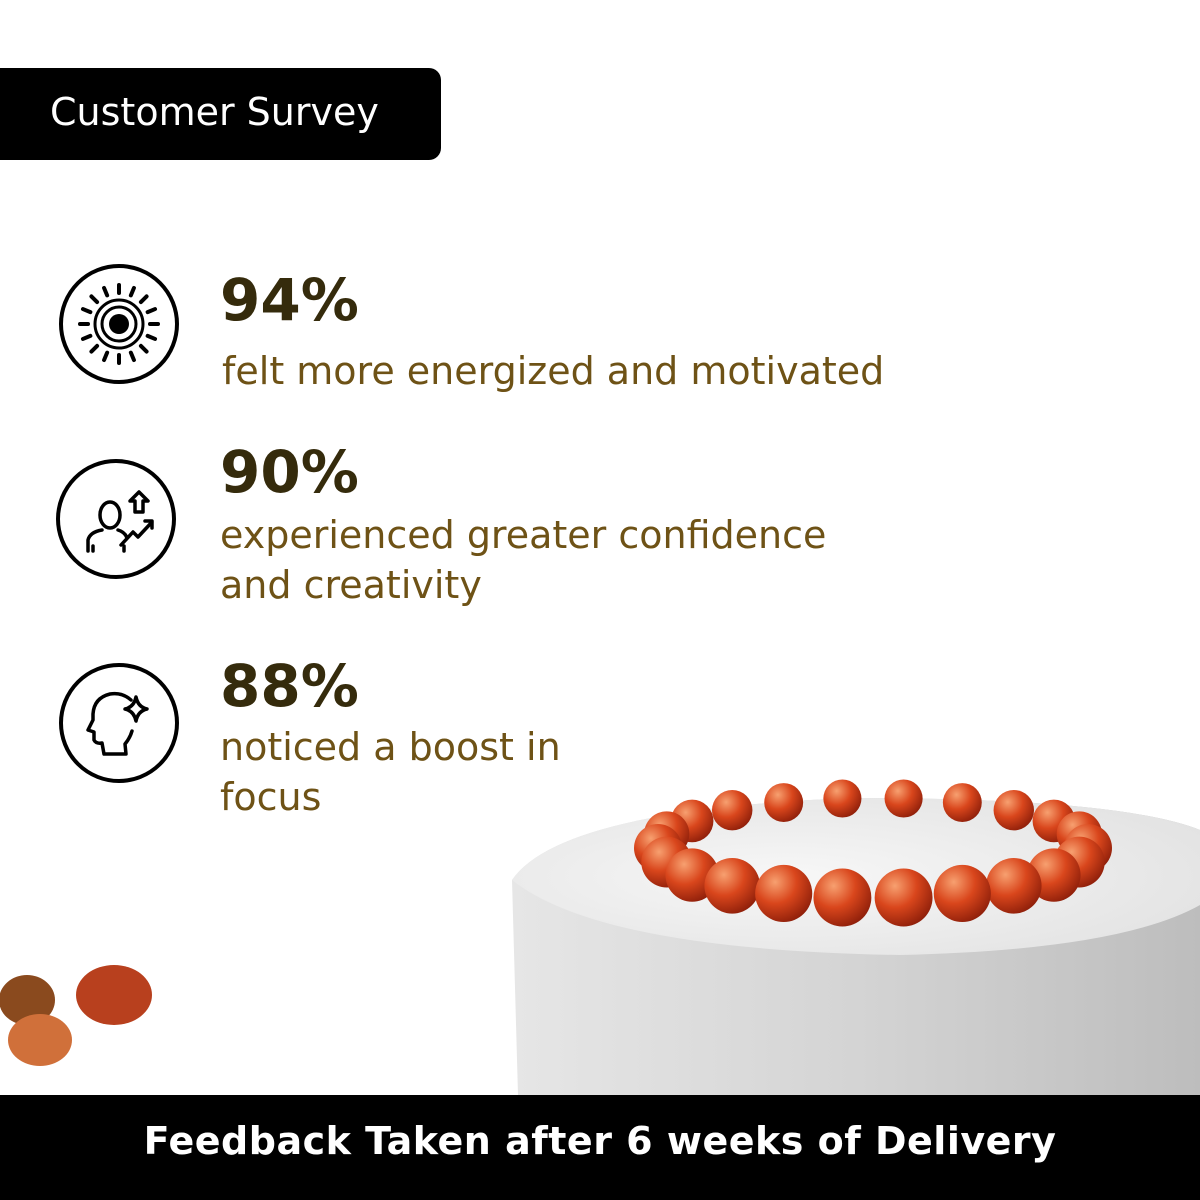 This screenshot has height=1200, width=1200. What do you see at coordinates (289, 300) in the screenshot?
I see `stat-percent-energized: 94%` at bounding box center [289, 300].